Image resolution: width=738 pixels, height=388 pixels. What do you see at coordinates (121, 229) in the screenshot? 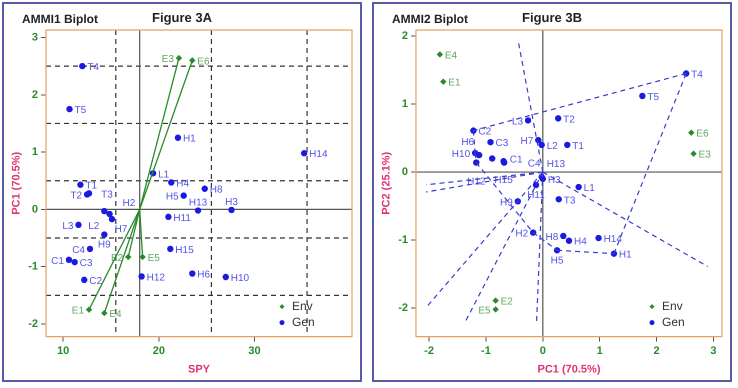
I see `annotation: H7` at bounding box center [121, 229].